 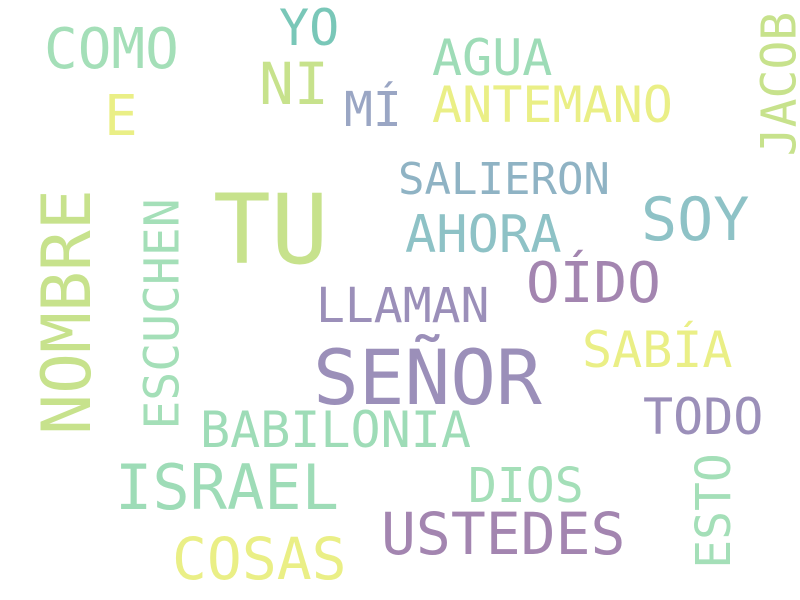 I want to click on word-soy: SOY, so click(x=695, y=220).